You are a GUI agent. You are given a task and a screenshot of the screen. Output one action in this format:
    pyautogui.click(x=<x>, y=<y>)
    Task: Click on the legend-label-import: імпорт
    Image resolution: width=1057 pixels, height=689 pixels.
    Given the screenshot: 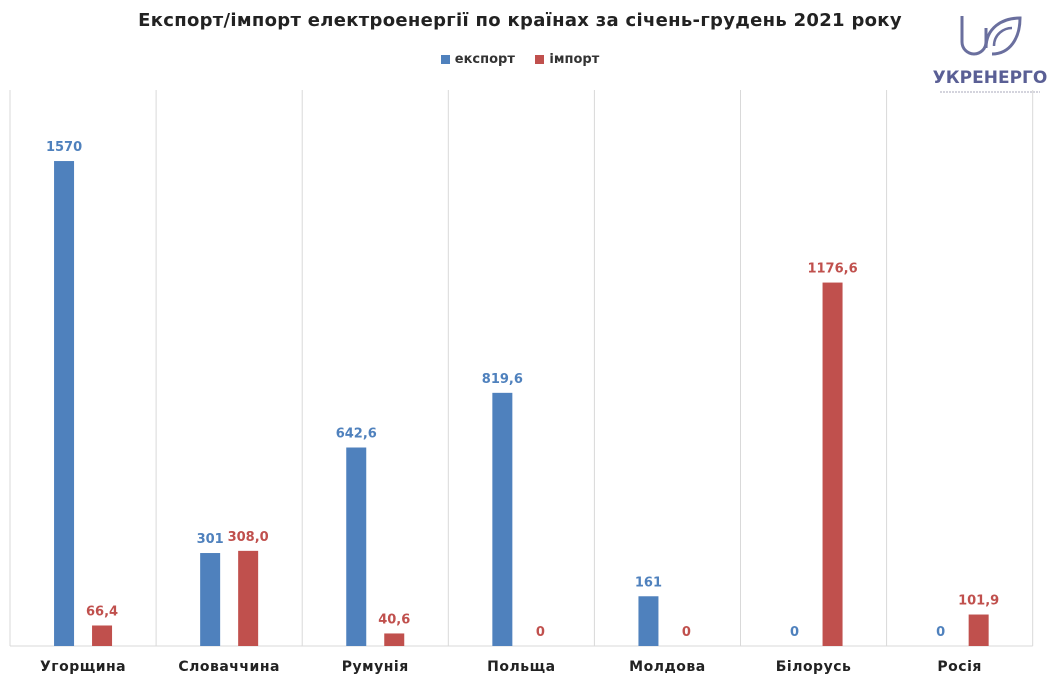 What is the action you would take?
    pyautogui.click(x=574, y=59)
    